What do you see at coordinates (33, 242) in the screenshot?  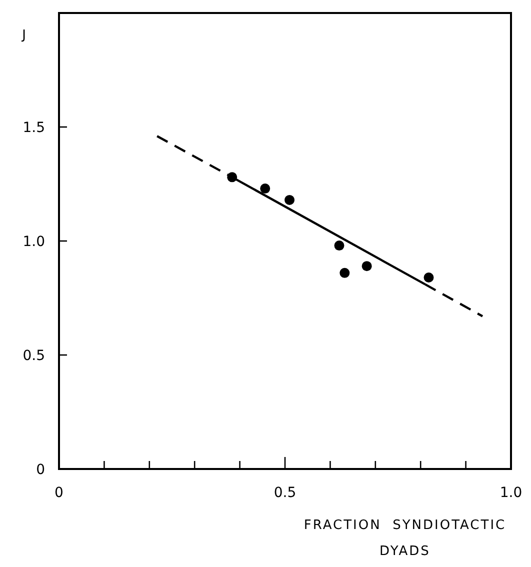 I see `y-tick-label: 1.0` at bounding box center [33, 242].